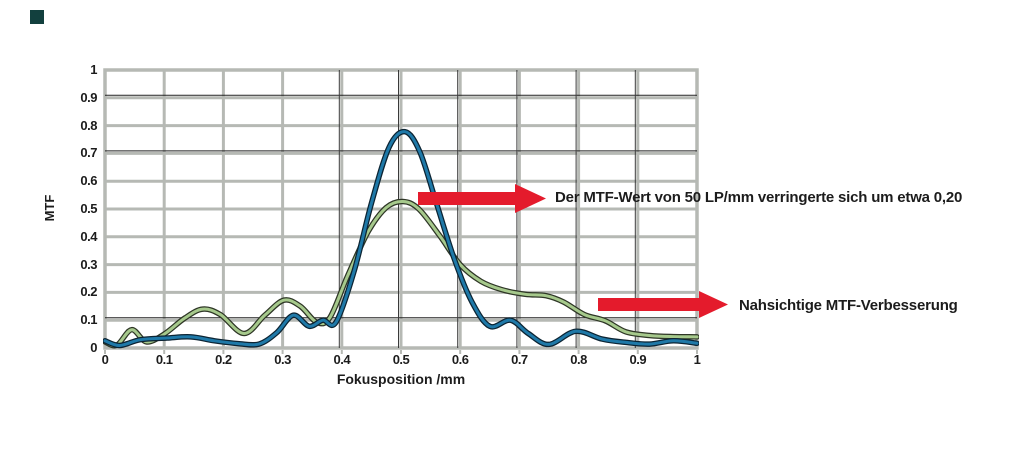  Describe the element at coordinates (460, 359) in the screenshot. I see `x-tick-label: 0.6` at that location.